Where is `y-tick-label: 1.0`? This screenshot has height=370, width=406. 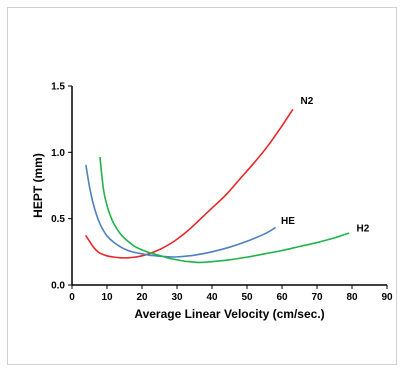
y-tick-label: 1.0 is located at coordinates (58, 153).